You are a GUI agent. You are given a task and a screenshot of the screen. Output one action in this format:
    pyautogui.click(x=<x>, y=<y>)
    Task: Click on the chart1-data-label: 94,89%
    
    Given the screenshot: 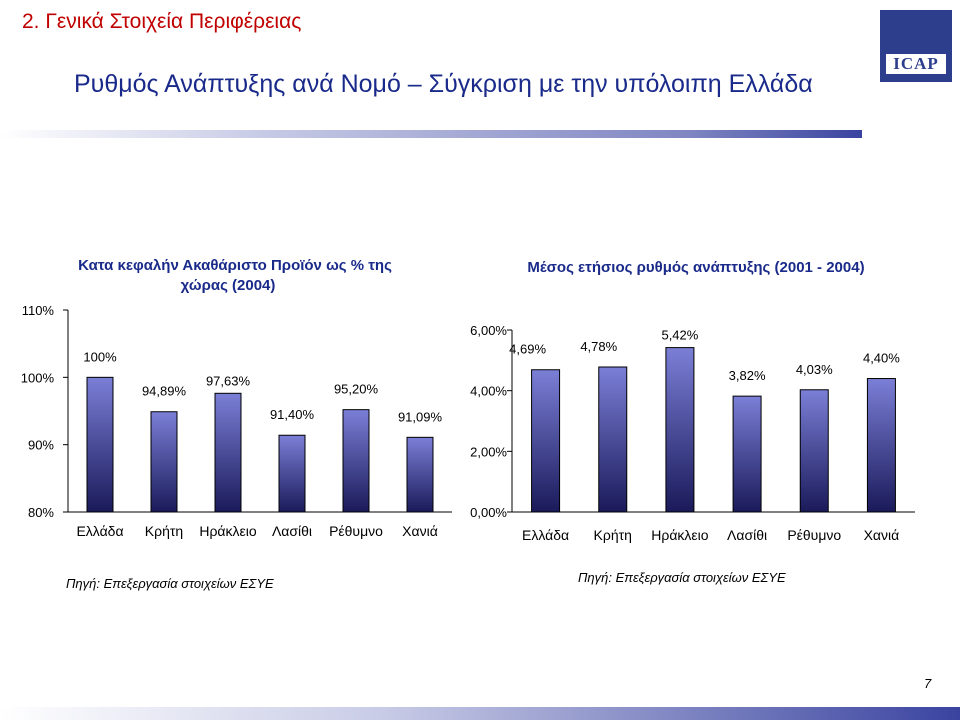 What is the action you would take?
    pyautogui.click(x=164, y=391)
    